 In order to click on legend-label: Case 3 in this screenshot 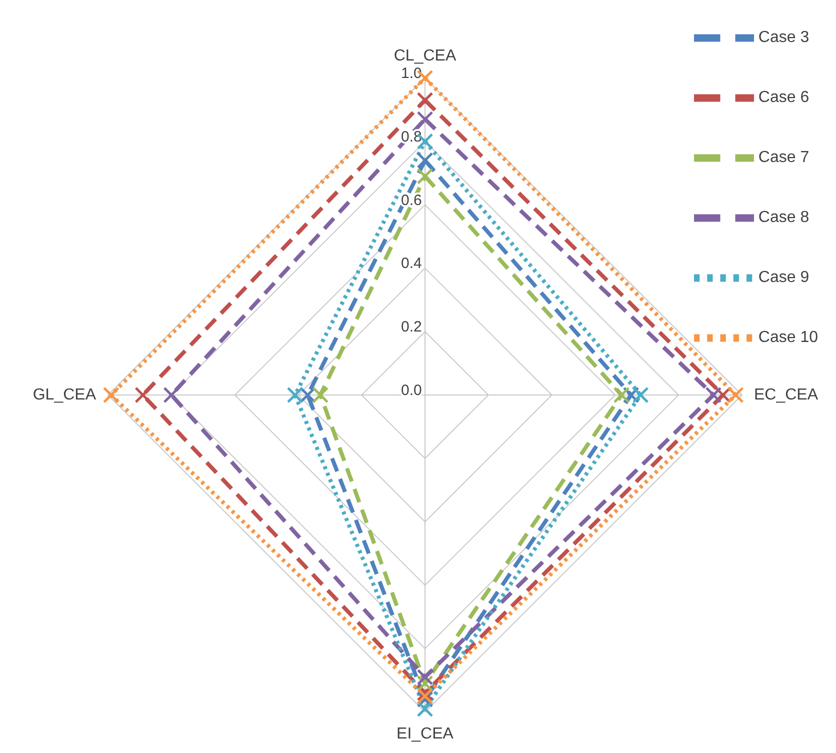, I will do `click(784, 37)`.